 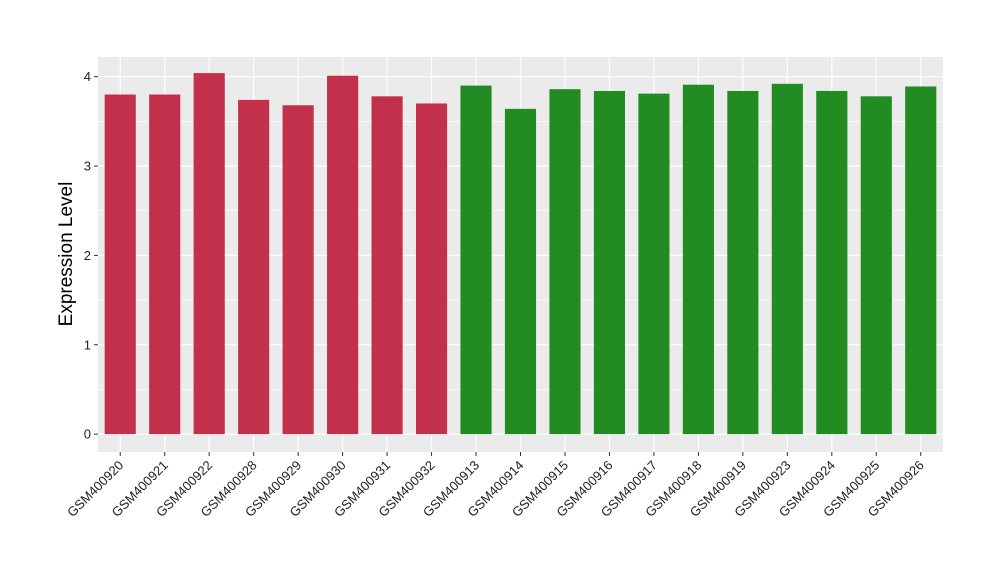 What do you see at coordinates (209, 254) in the screenshot?
I see `bar-GSM400922` at bounding box center [209, 254].